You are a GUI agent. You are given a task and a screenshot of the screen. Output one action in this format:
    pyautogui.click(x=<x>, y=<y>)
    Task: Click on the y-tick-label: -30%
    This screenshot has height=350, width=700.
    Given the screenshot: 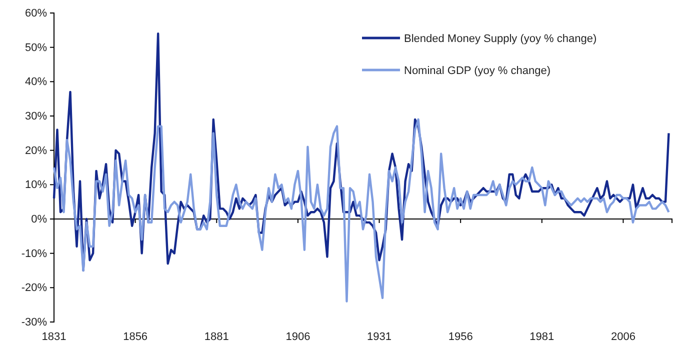 What is the action you would take?
    pyautogui.click(x=34, y=322)
    